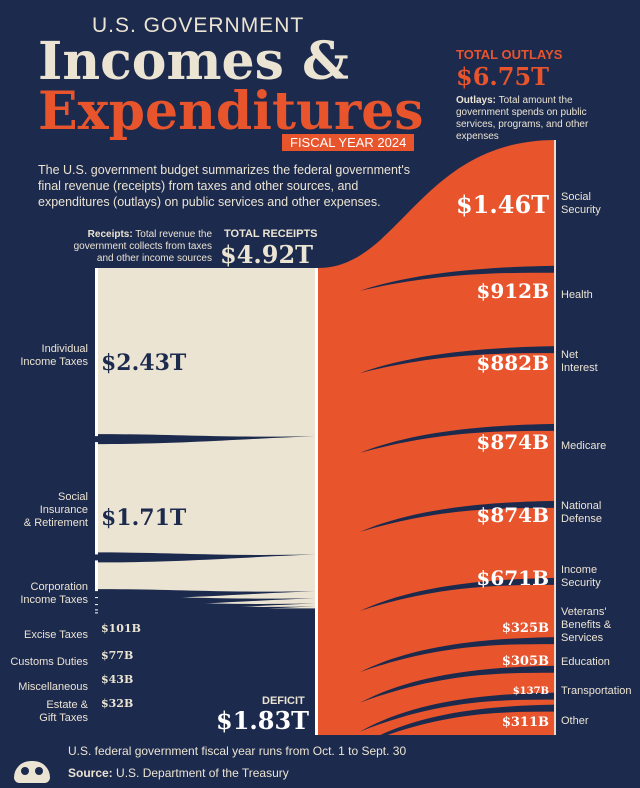  I want to click on outlay-value: $305B, so click(525, 661).